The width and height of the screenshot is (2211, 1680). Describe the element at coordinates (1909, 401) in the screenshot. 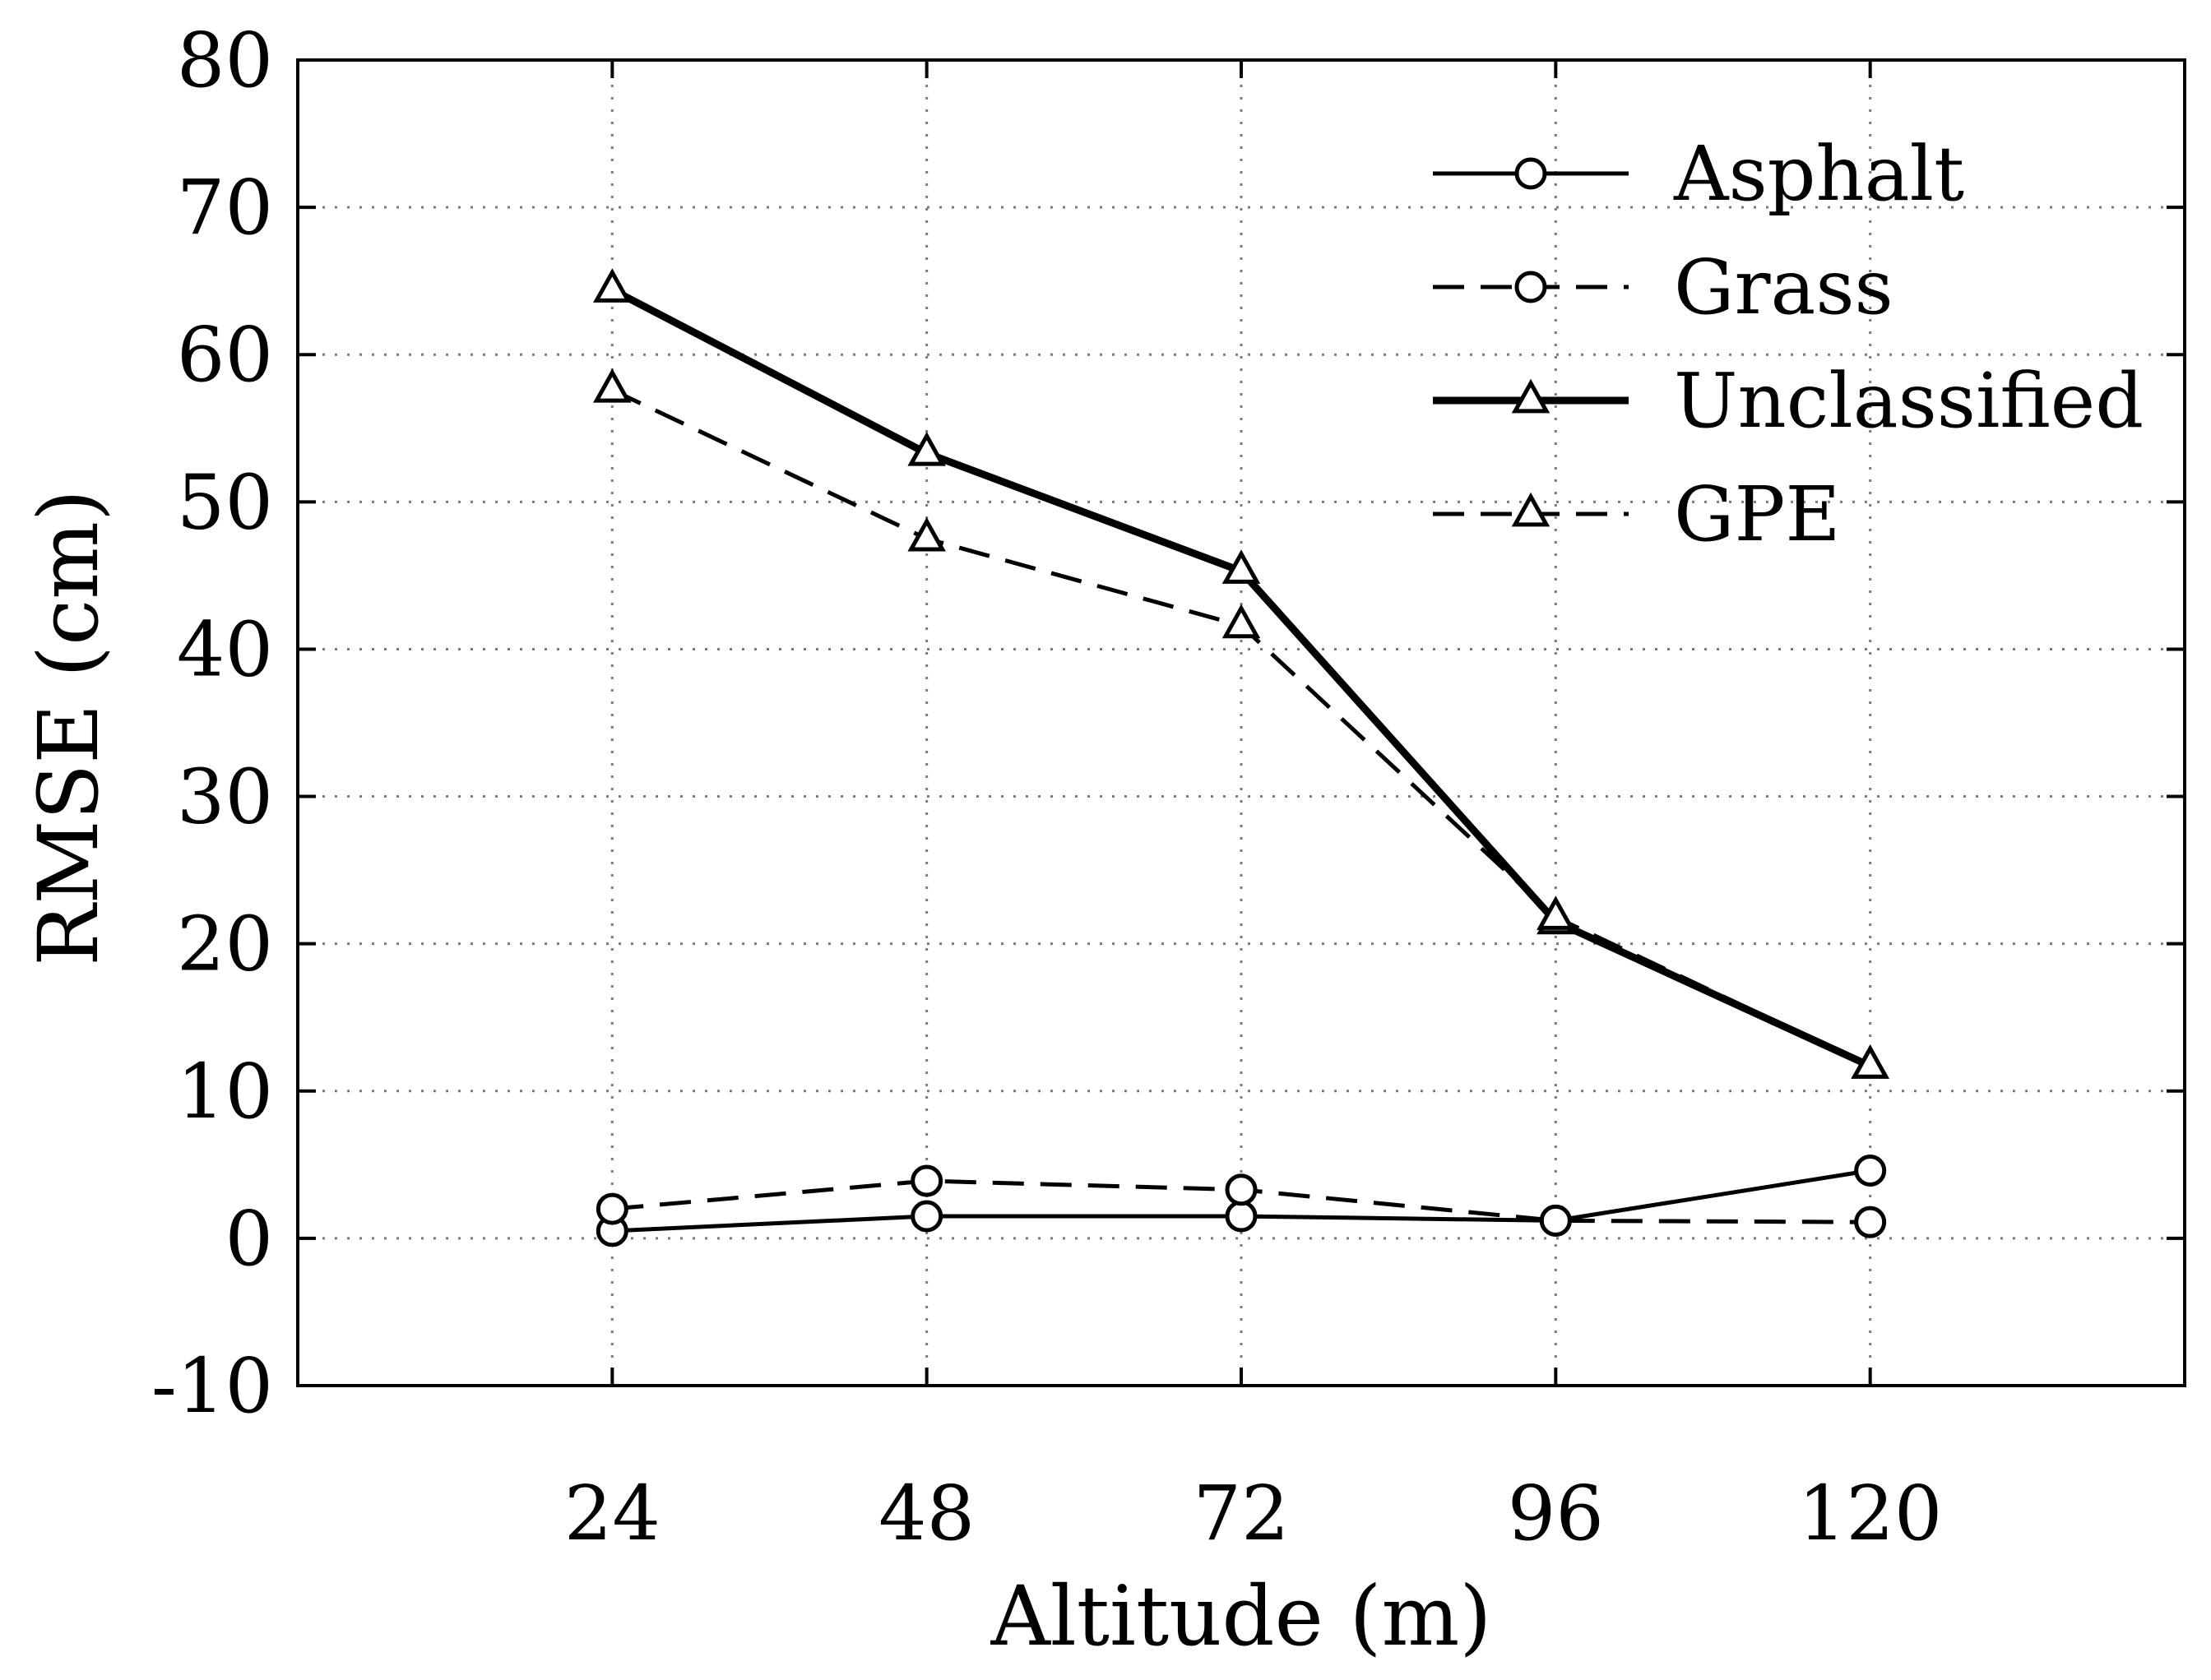

I see `legend-label: Unclassified` at that location.